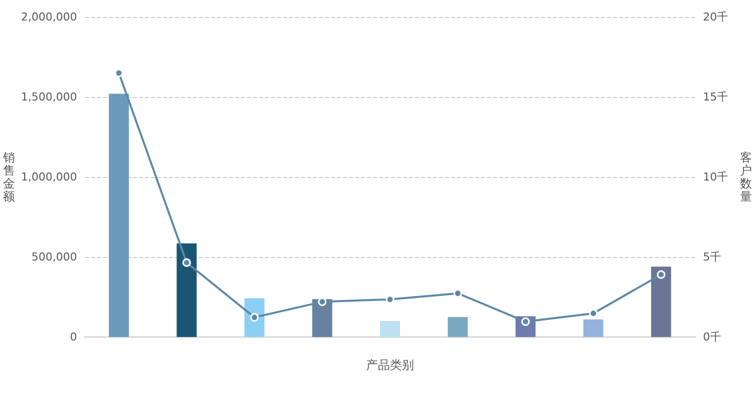 The image size is (755, 399). What do you see at coordinates (390, 365) in the screenshot?
I see `x-axis-title: 产品类别` at bounding box center [390, 365].